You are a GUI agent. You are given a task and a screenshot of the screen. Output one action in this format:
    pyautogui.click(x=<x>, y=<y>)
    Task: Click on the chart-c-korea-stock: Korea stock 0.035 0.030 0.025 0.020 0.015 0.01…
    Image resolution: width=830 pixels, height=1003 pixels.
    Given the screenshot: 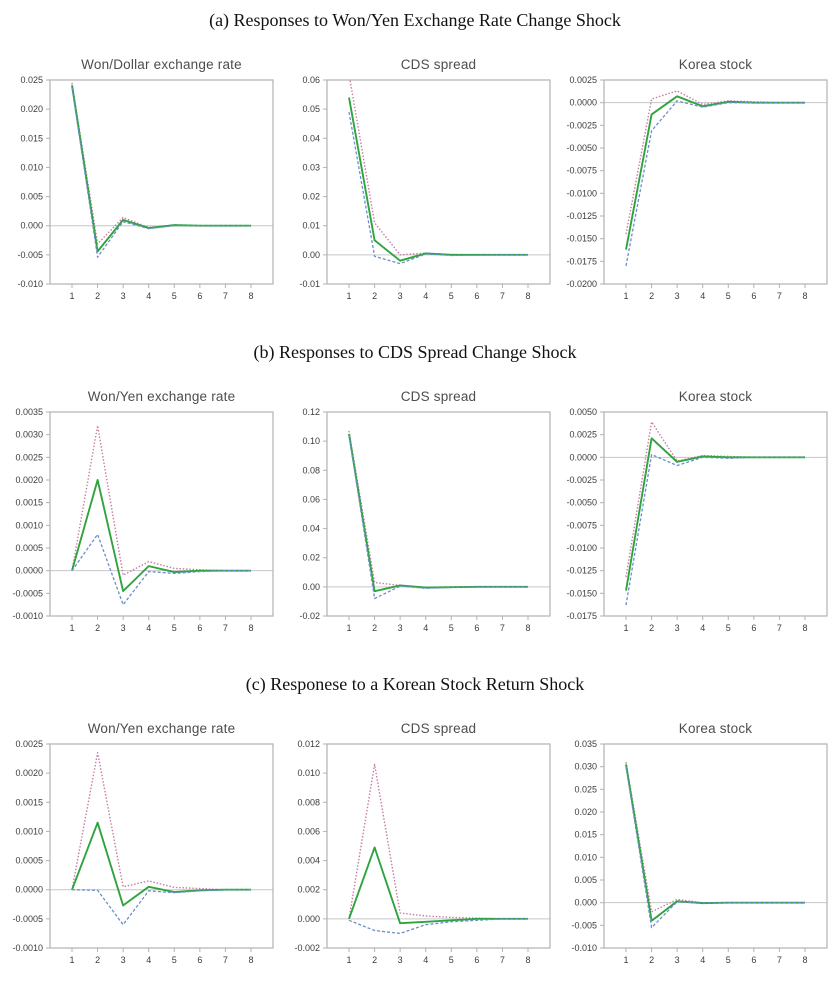 What is the action you would take?
    pyautogui.click(x=692, y=851)
    